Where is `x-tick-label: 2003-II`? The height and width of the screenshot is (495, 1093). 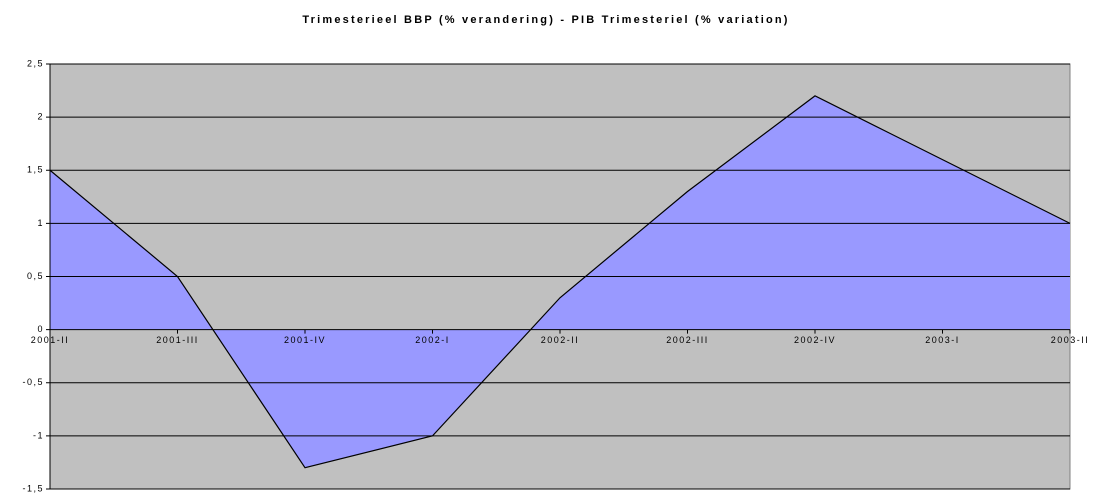
x-tick-label: 2003-II is located at coordinates (1070, 340).